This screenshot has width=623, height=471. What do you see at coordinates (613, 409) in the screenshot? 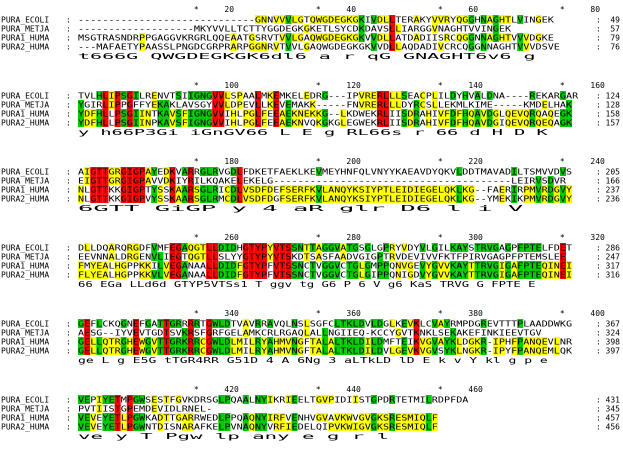
I see `sequence-end-position: 345` at bounding box center [613, 409].